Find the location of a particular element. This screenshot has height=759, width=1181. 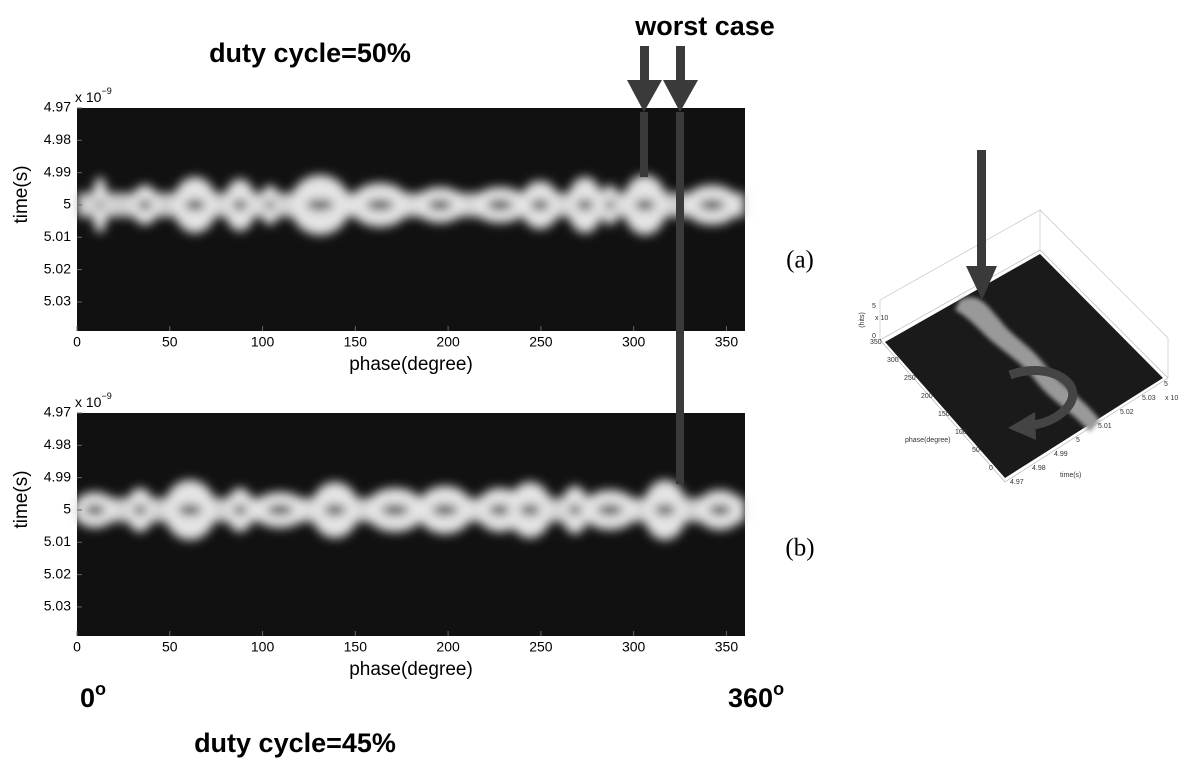

inset-x-label: phase(degree) is located at coordinates (928, 440).